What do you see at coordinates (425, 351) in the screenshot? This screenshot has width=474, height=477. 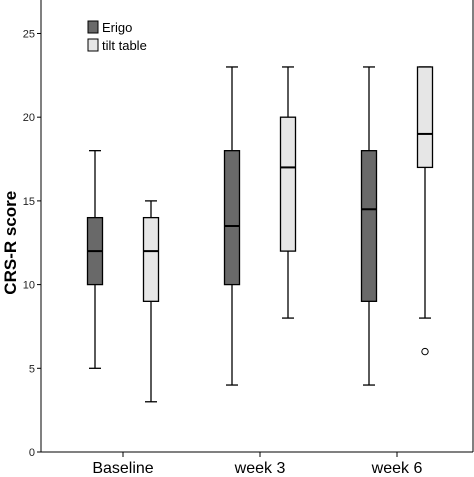 I see `outlier-point` at bounding box center [425, 351].